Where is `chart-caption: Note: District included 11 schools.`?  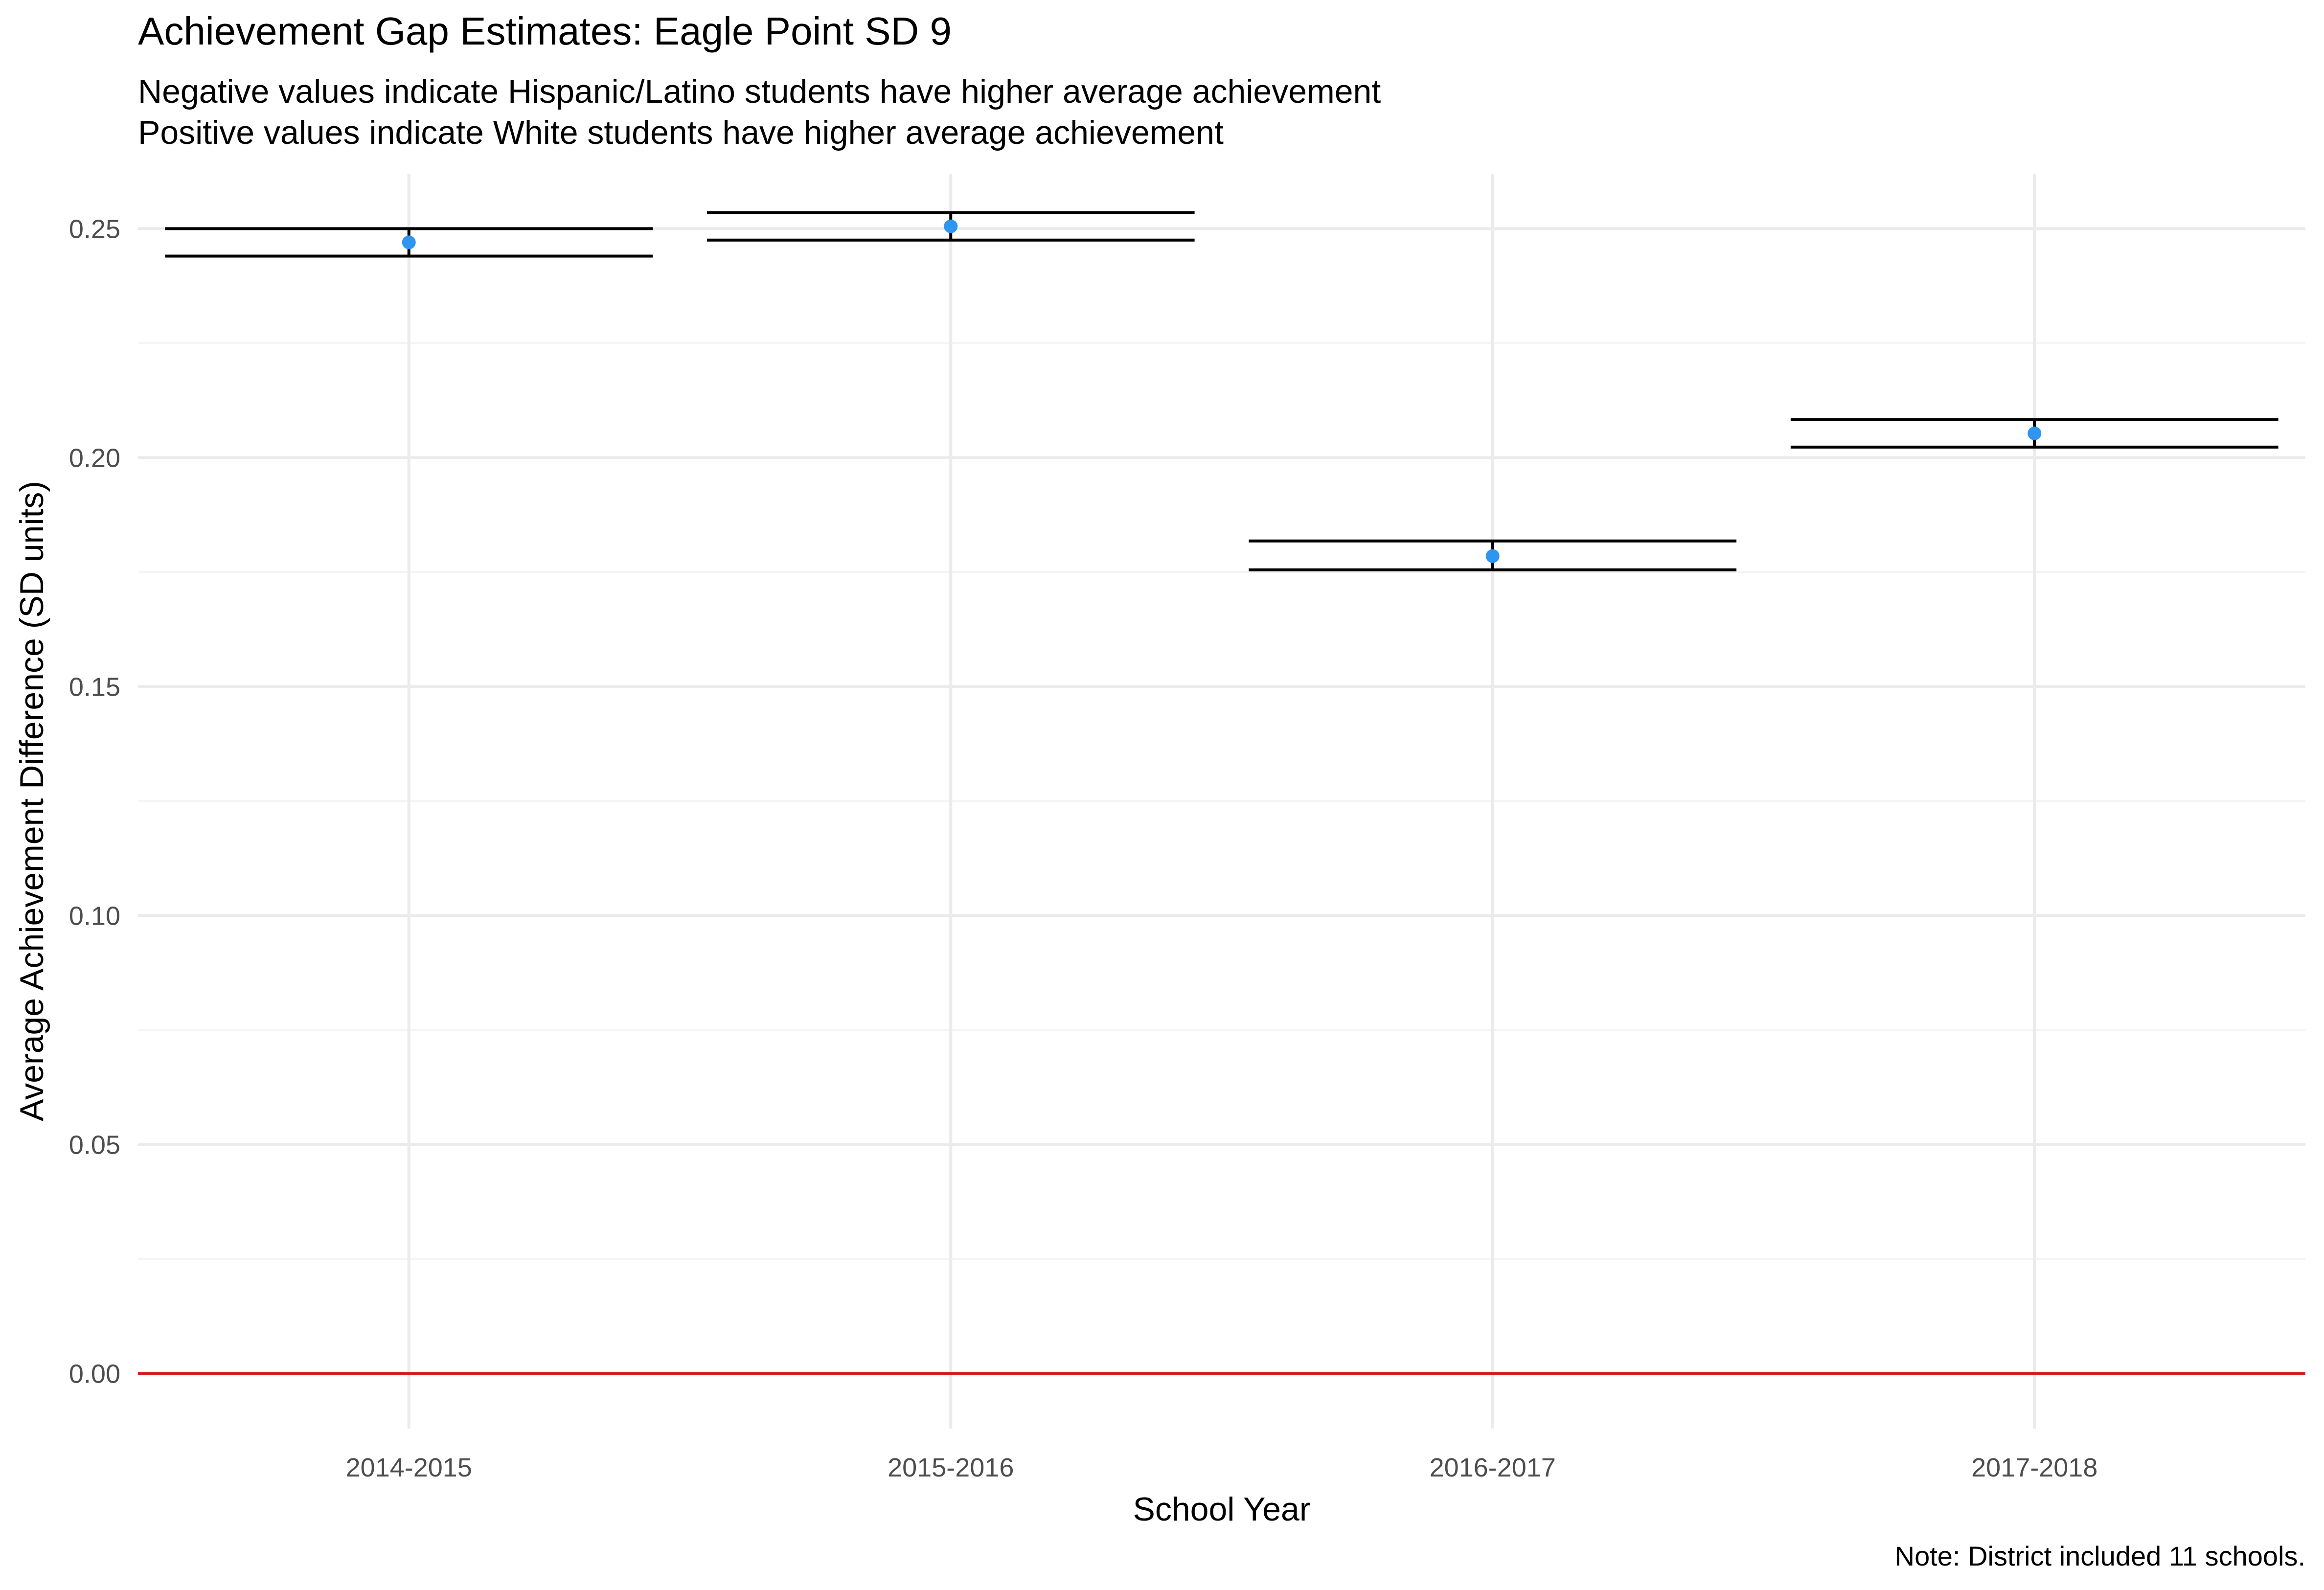 chart-caption: Note: District included 11 schools. is located at coordinates (2100, 1556).